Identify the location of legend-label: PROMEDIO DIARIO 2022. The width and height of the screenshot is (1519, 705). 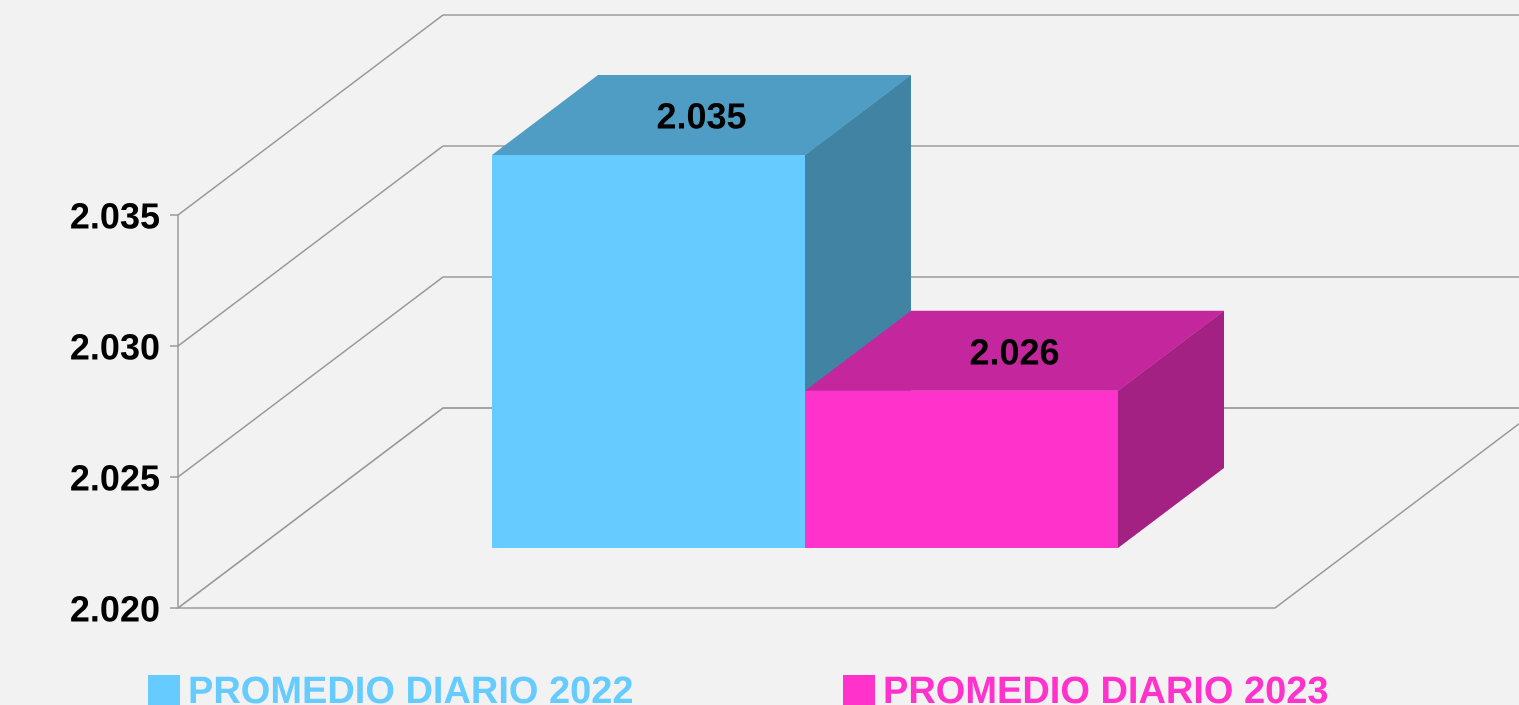
(411, 687).